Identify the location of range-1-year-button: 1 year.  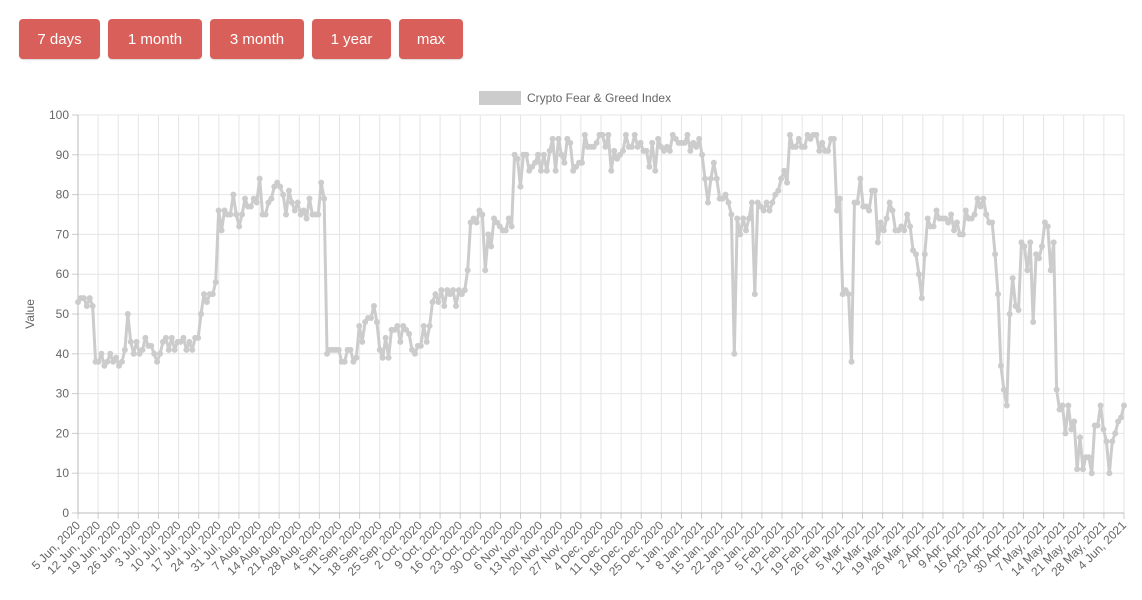
(351, 39).